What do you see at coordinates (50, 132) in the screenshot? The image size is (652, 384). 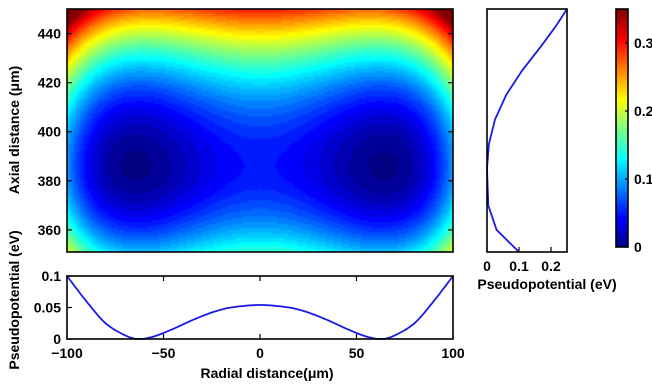 I see `heatmap-y-tick-label: 400` at bounding box center [50, 132].